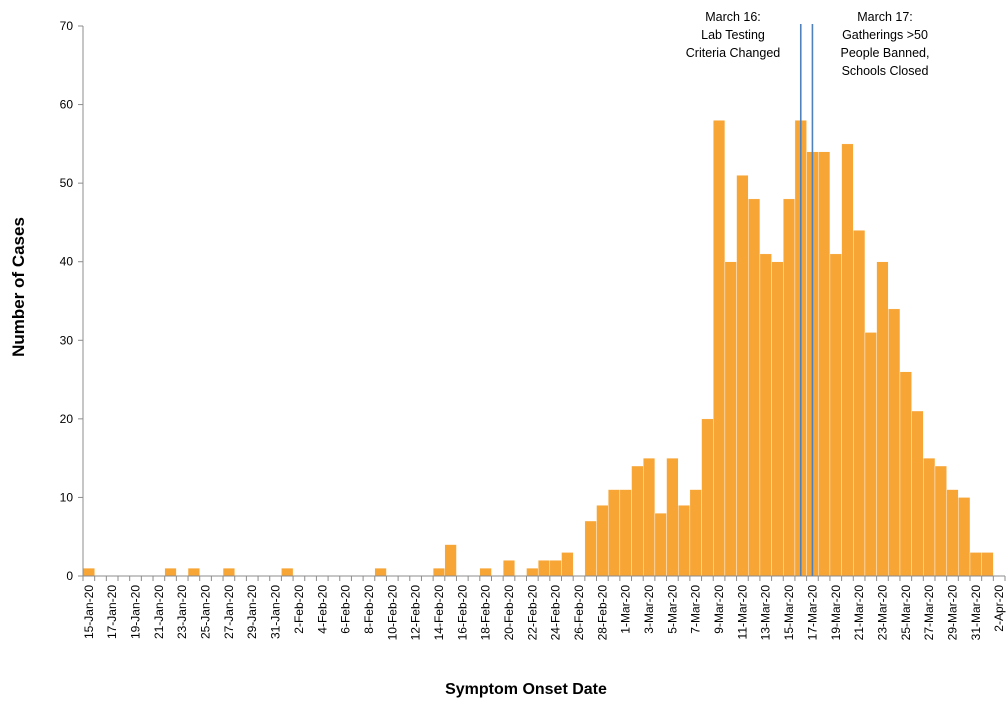 This screenshot has width=1008, height=705. What do you see at coordinates (369, 609) in the screenshot?
I see `x-tick-label: 8-Feb-20` at bounding box center [369, 609].